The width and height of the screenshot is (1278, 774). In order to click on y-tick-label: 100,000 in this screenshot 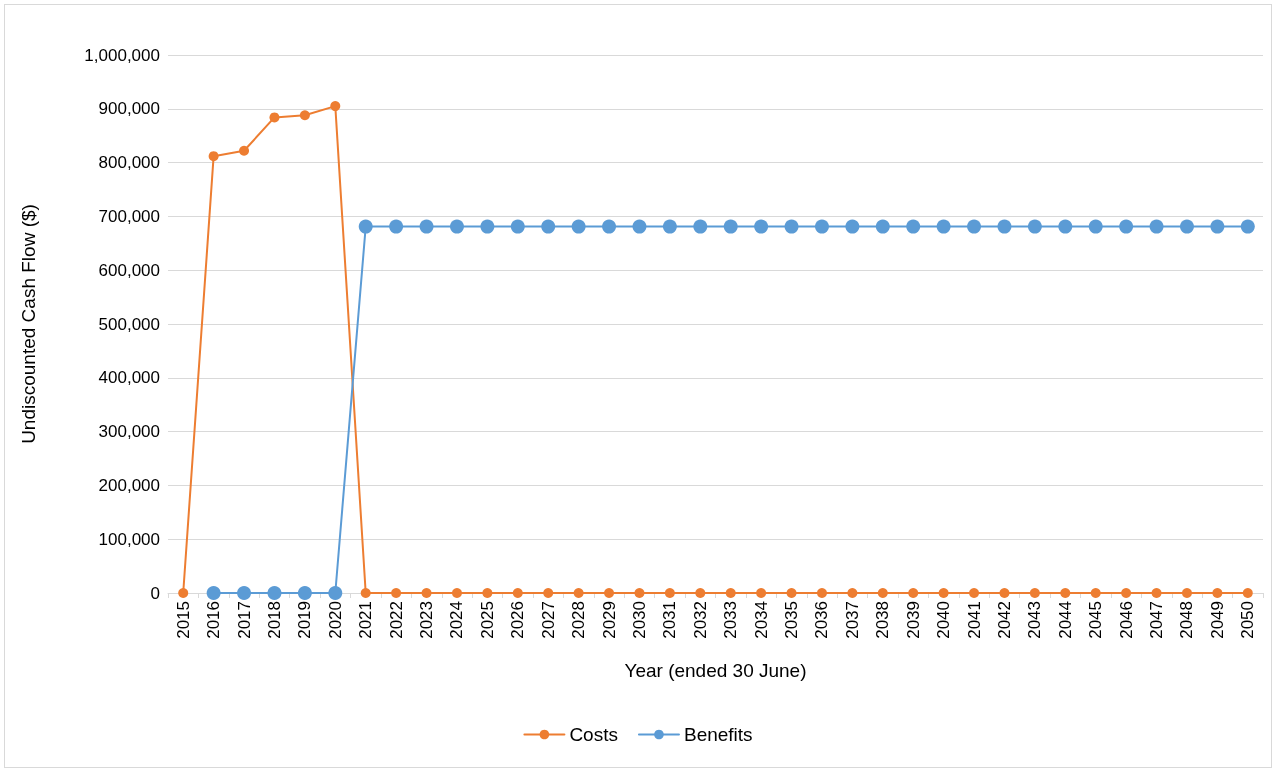, I will do `click(129, 539)`.